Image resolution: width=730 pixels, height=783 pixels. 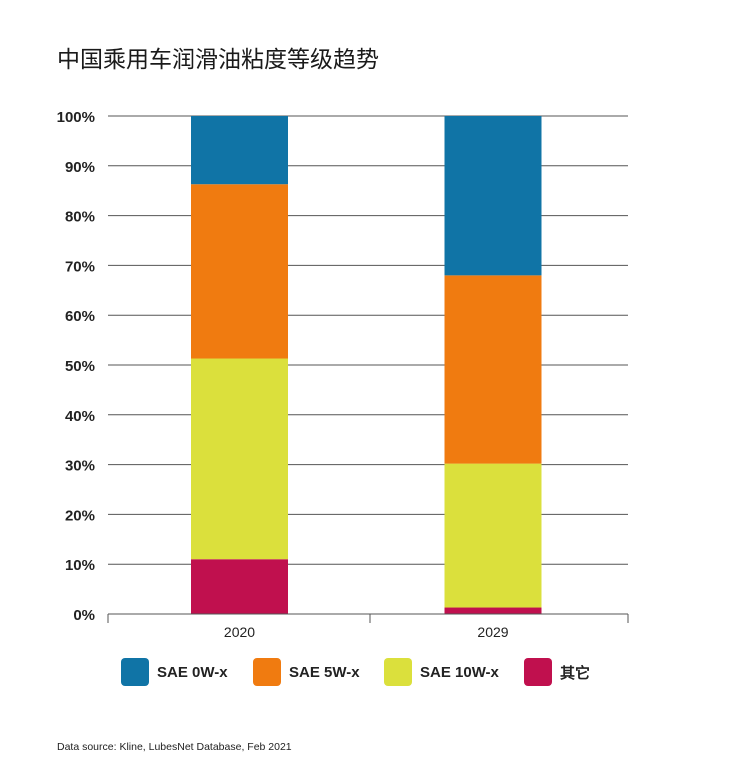 What do you see at coordinates (239, 632) in the screenshot?
I see `x-tick-label: 2020` at bounding box center [239, 632].